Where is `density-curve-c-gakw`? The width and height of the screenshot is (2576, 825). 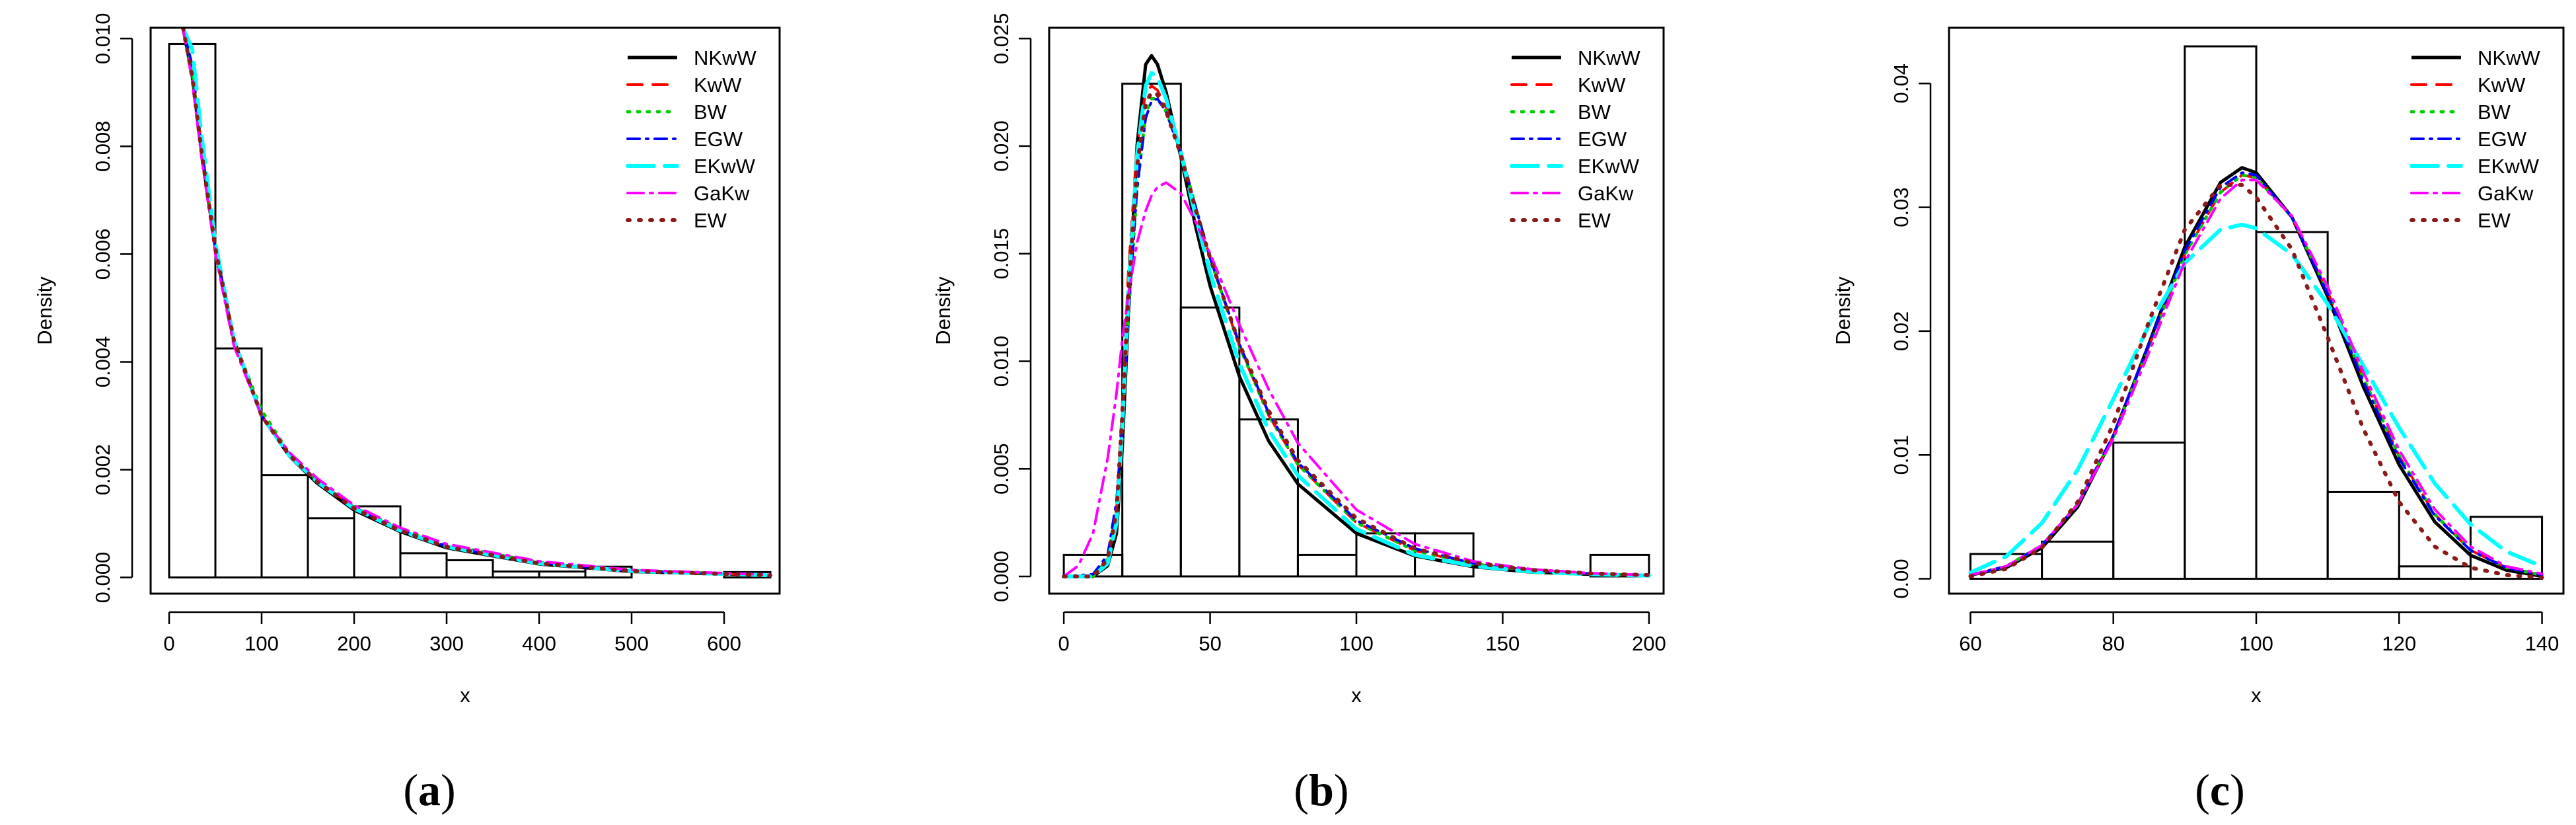 density-curve-c-gakw is located at coordinates (2256, 377).